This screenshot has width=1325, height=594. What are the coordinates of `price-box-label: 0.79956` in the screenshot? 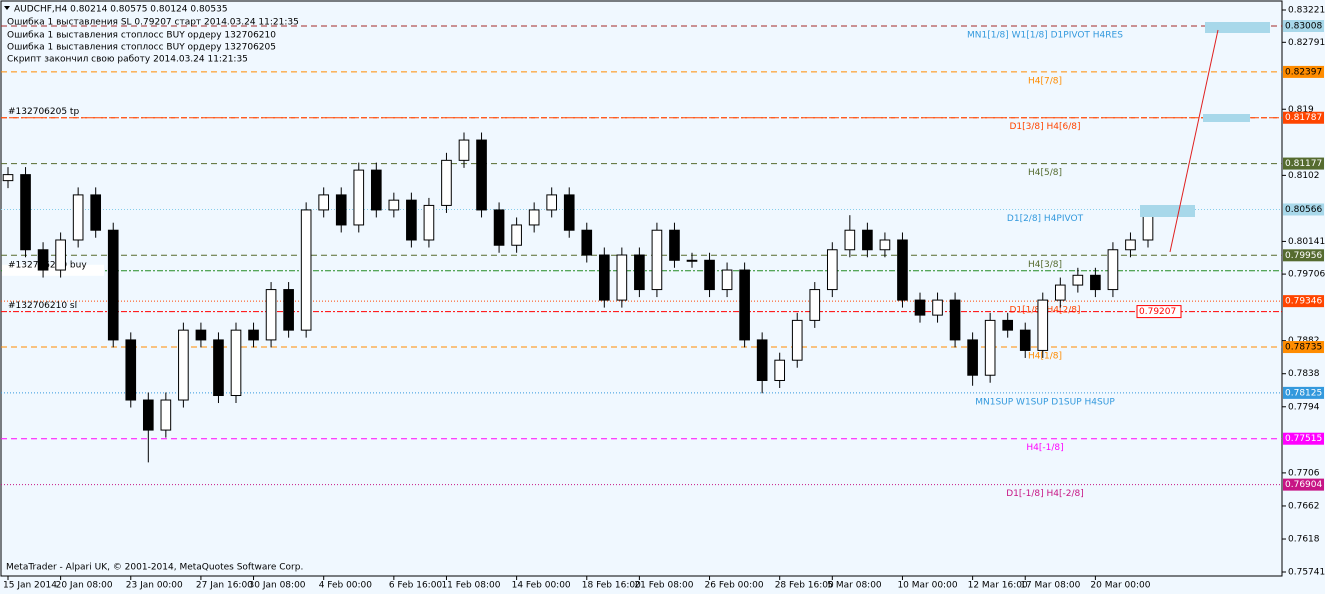 It's located at (1303, 256).